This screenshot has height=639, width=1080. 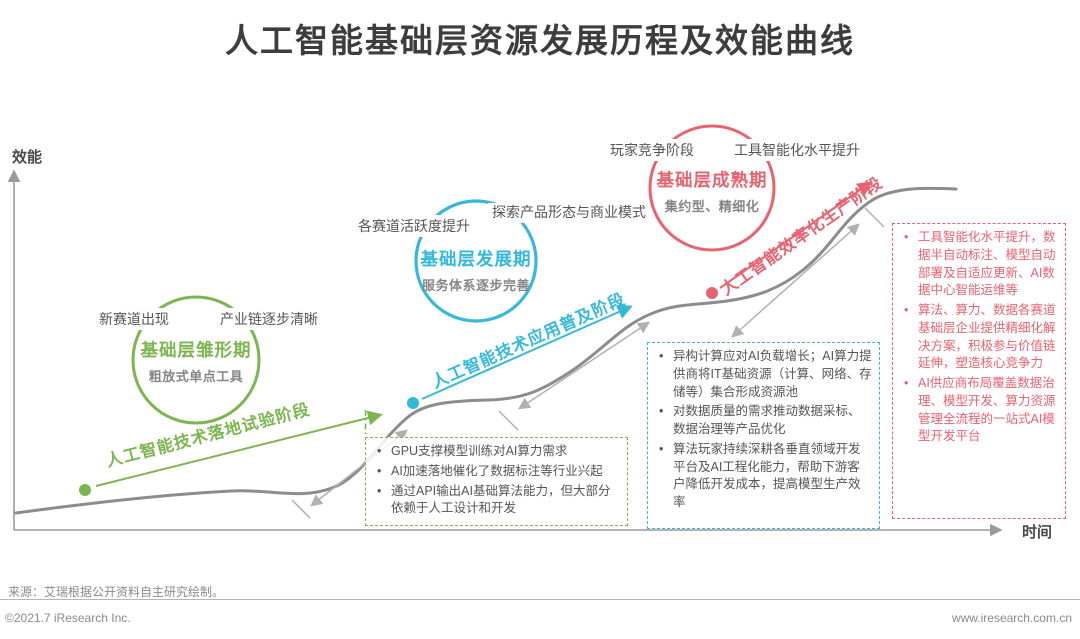 What do you see at coordinates (762, 421) in the screenshot?
I see `bullet-item: 对数据质量的需求推动数据采标、数据治理等产品优化` at bounding box center [762, 421].